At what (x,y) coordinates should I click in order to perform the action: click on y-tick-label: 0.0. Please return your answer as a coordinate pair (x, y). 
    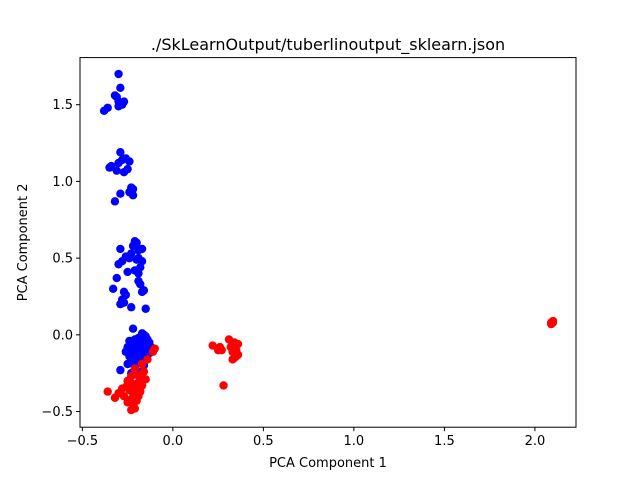
    Looking at the image, I should click on (62, 335).